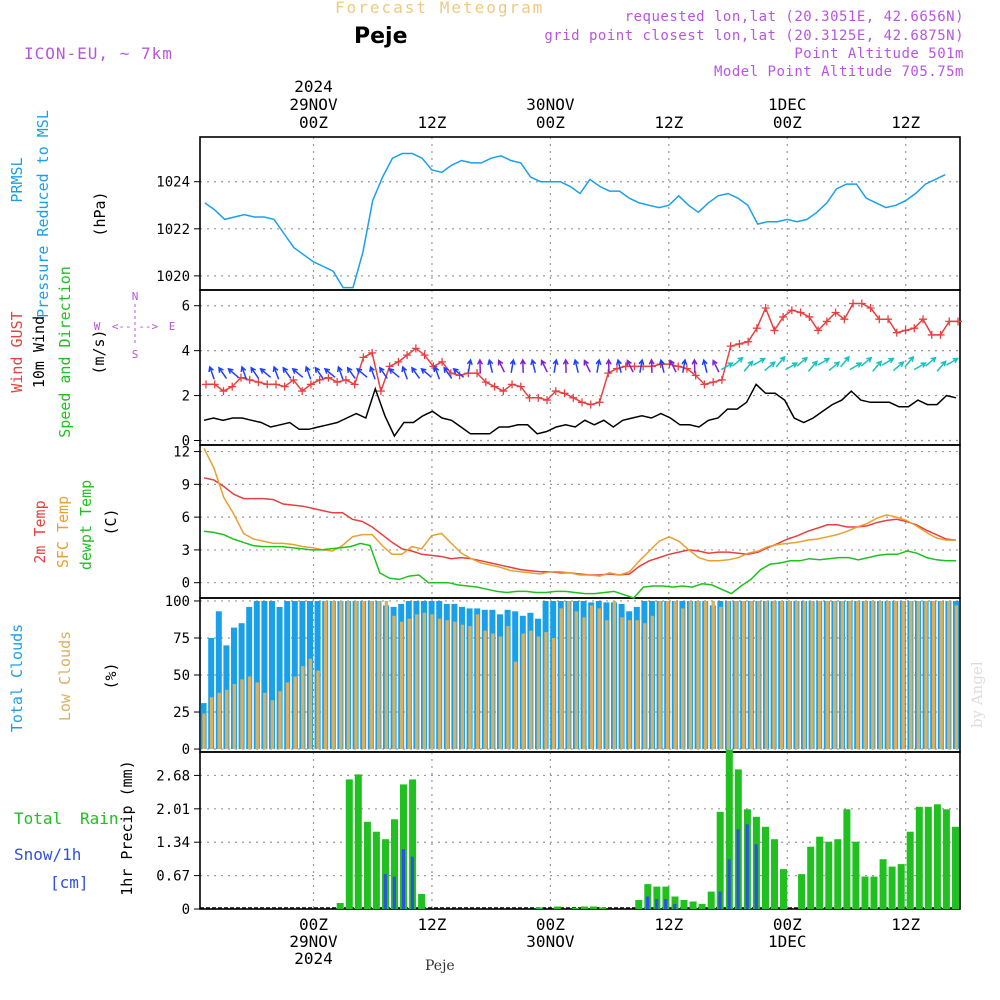 The height and width of the screenshot is (1000, 1000). What do you see at coordinates (186, 352) in the screenshot?
I see `y-tick-label: 4` at bounding box center [186, 352].